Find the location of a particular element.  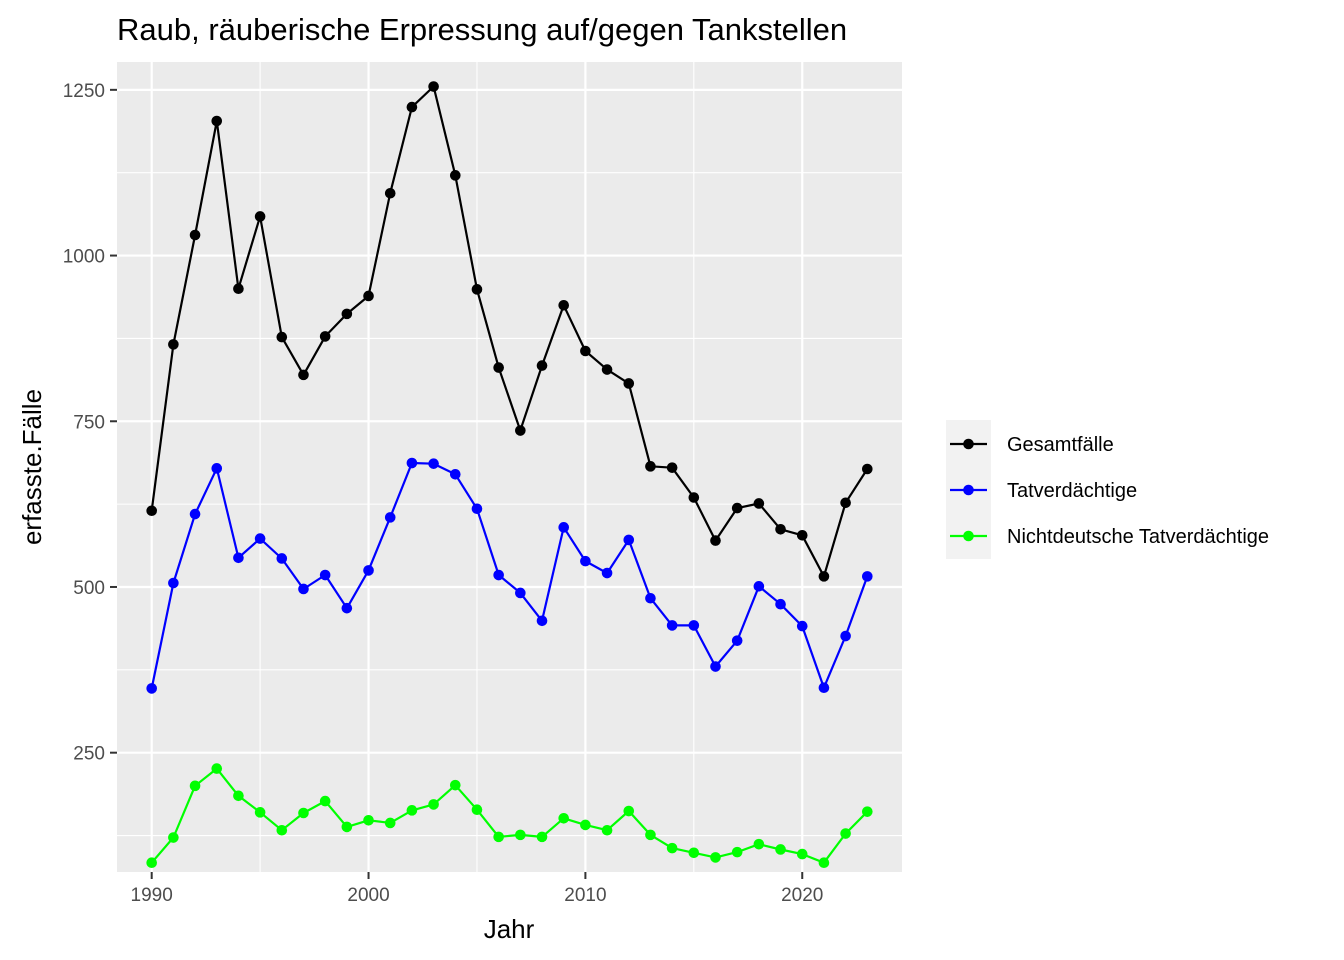

x-tick-label: 2010 is located at coordinates (585, 895).